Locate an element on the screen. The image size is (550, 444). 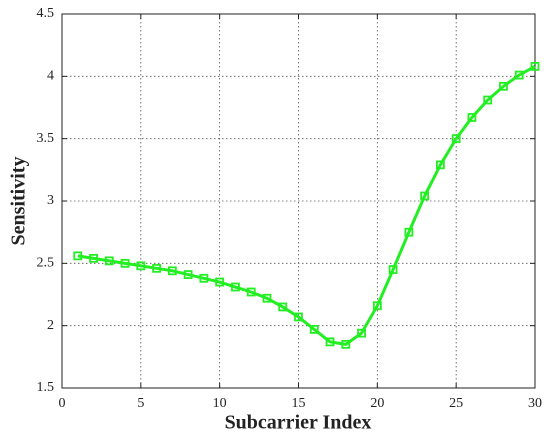
x-tick-label: 30 is located at coordinates (535, 403).